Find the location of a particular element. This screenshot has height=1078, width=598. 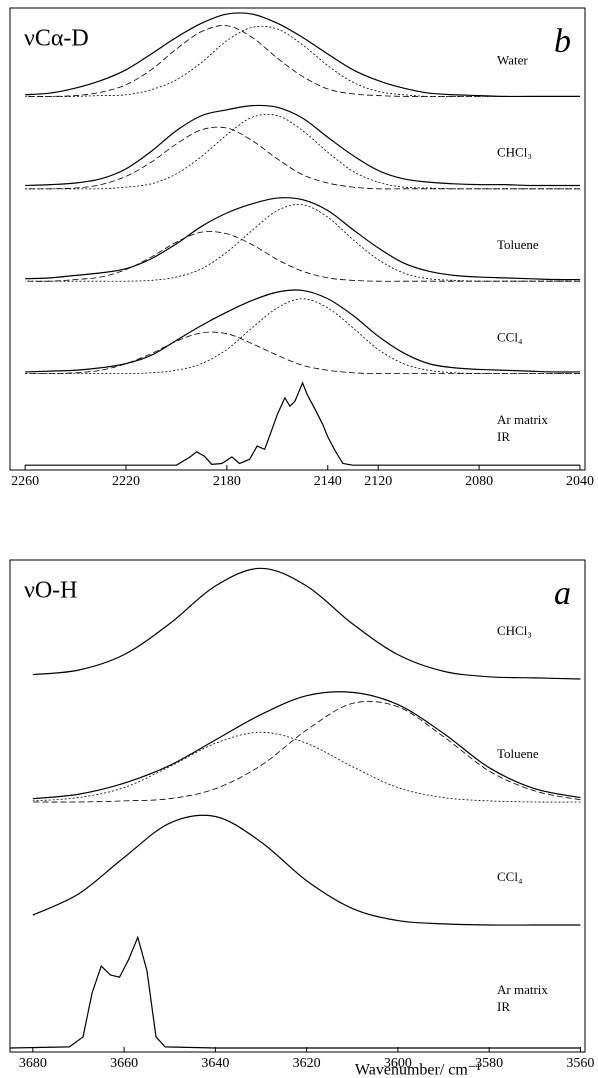

x-tick-label: 3620 is located at coordinates (307, 1063).